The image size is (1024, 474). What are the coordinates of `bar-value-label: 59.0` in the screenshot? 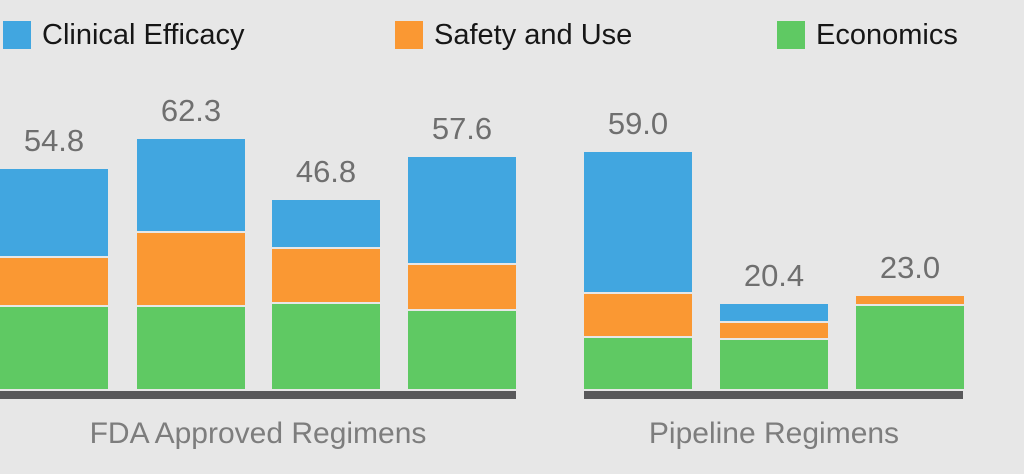 It's located at (638, 123).